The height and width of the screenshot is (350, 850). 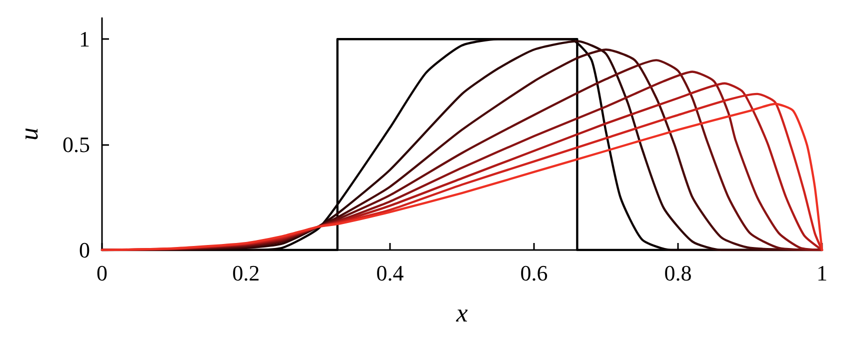 I want to click on y-tick-label: 1, so click(x=84, y=39).